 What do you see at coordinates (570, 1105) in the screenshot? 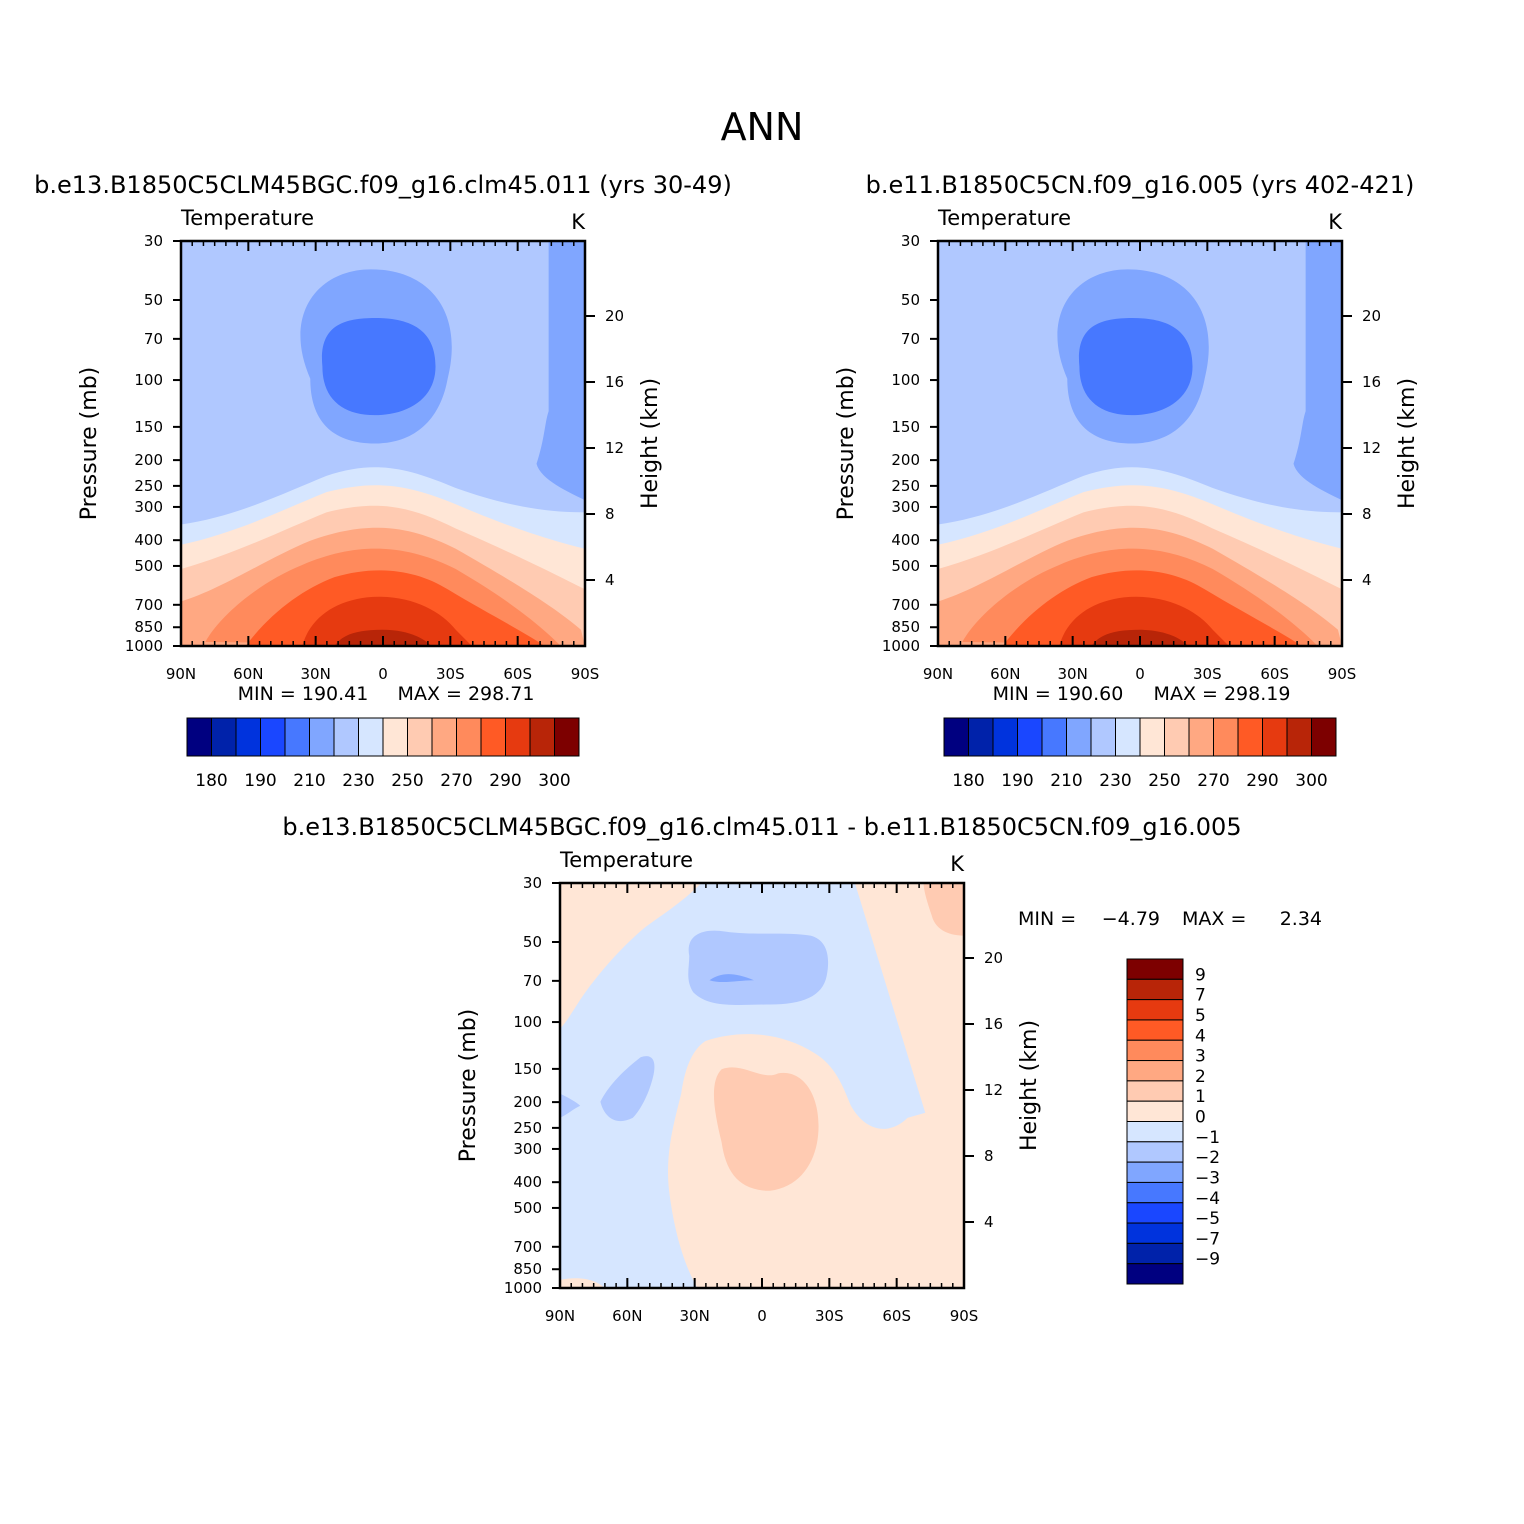
I see `contour-nh-polar-negative-lobe` at bounding box center [570, 1105].